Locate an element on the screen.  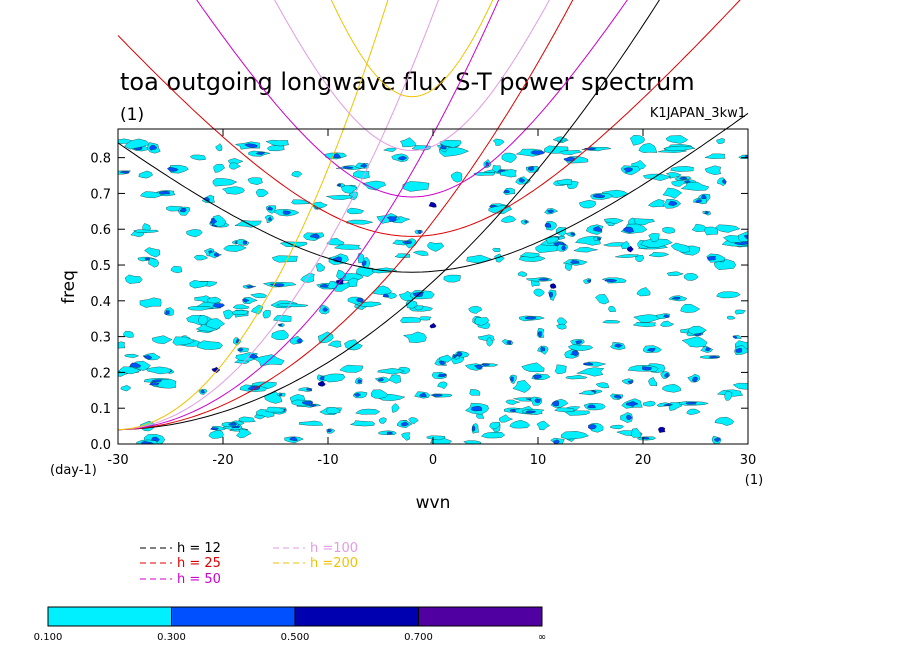
x-tick-label: -20 is located at coordinates (222, 460).